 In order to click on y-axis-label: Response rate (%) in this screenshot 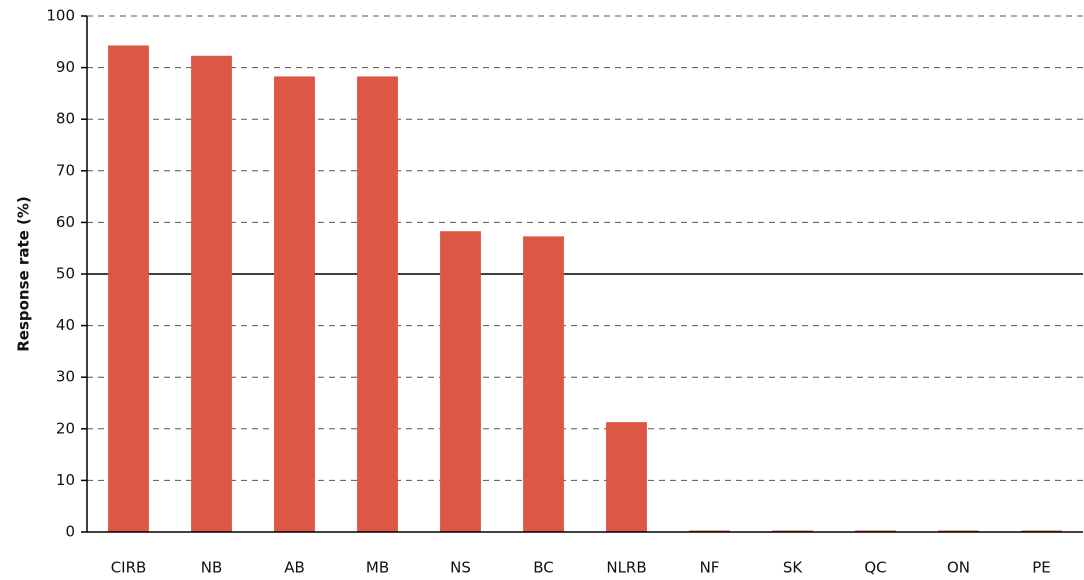, I will do `click(24, 274)`.